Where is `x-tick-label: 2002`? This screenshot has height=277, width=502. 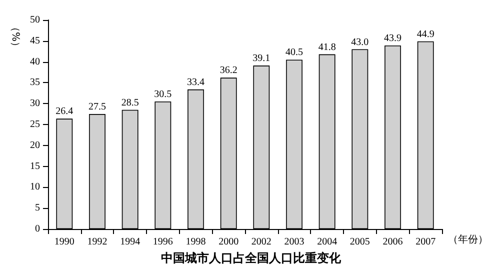
x-tick-label: 2002 is located at coordinates (261, 242).